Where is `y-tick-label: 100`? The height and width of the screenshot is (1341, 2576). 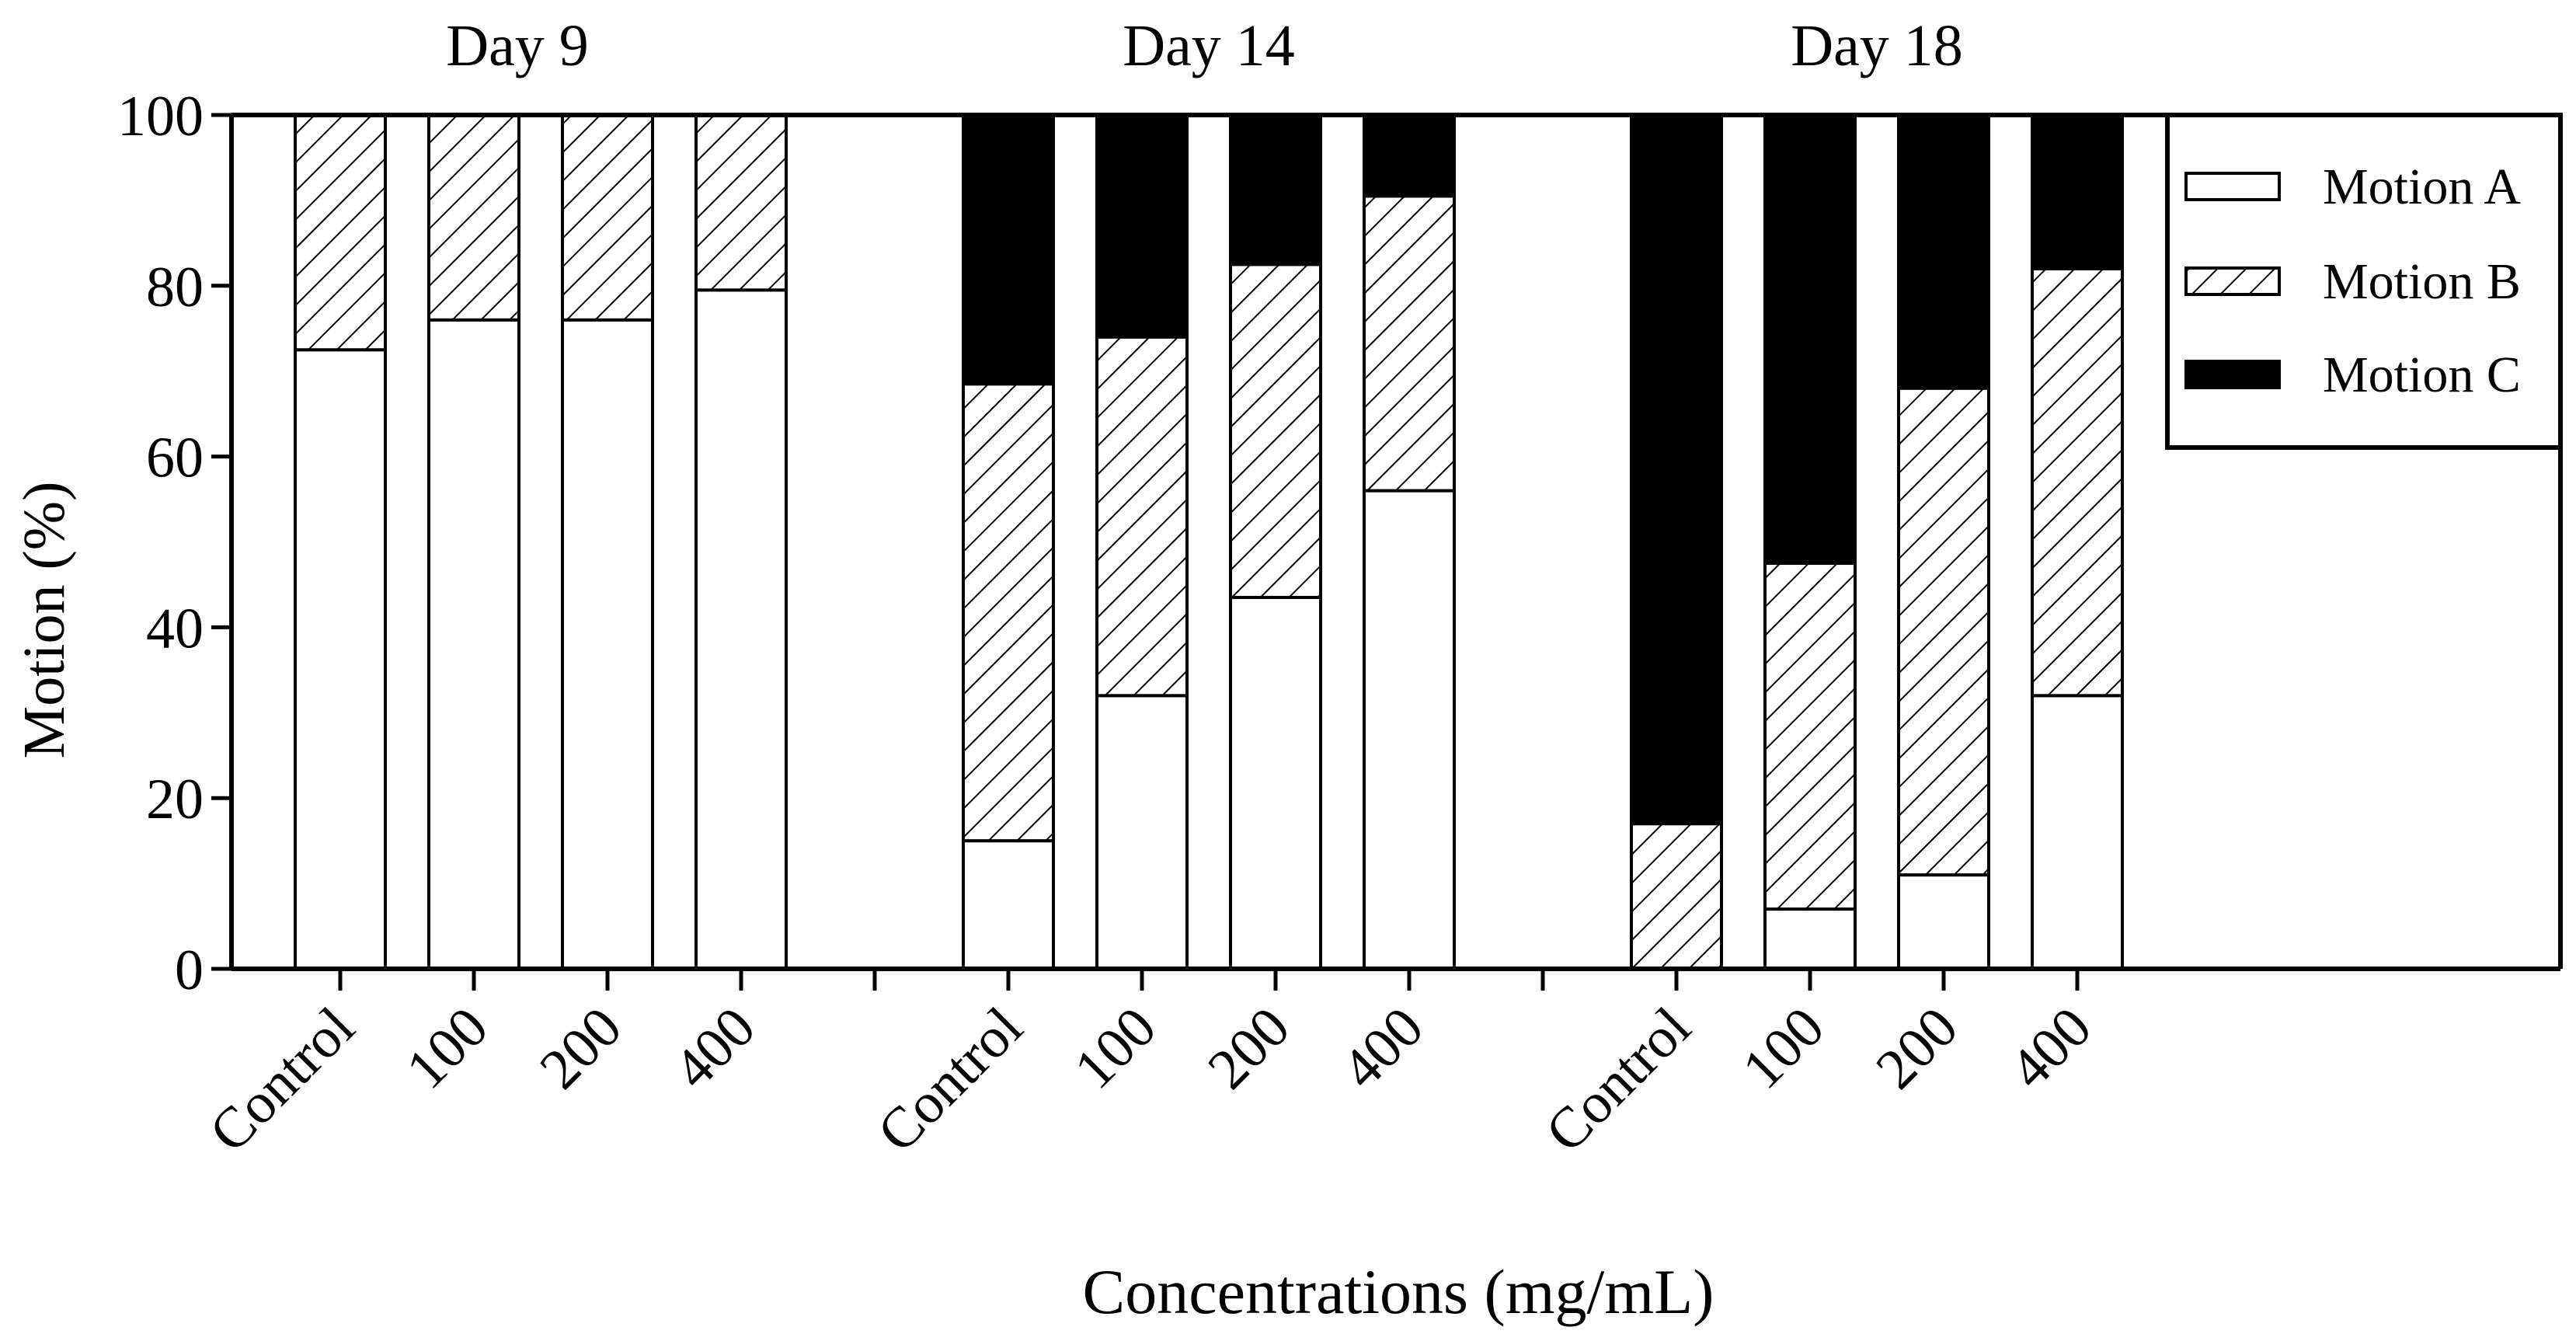
y-tick-label: 100 is located at coordinates (160, 116).